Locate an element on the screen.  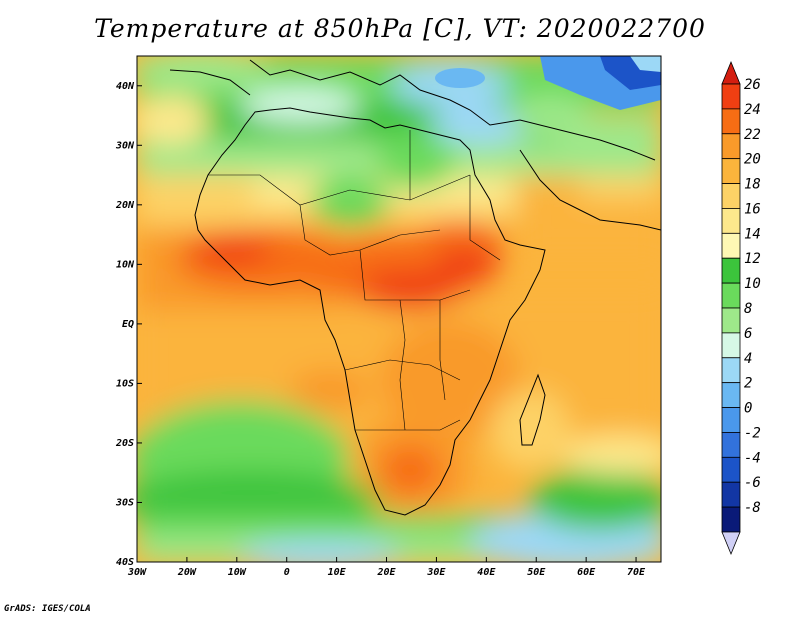
colorbar-label: 6 is located at coordinates (748, 334).